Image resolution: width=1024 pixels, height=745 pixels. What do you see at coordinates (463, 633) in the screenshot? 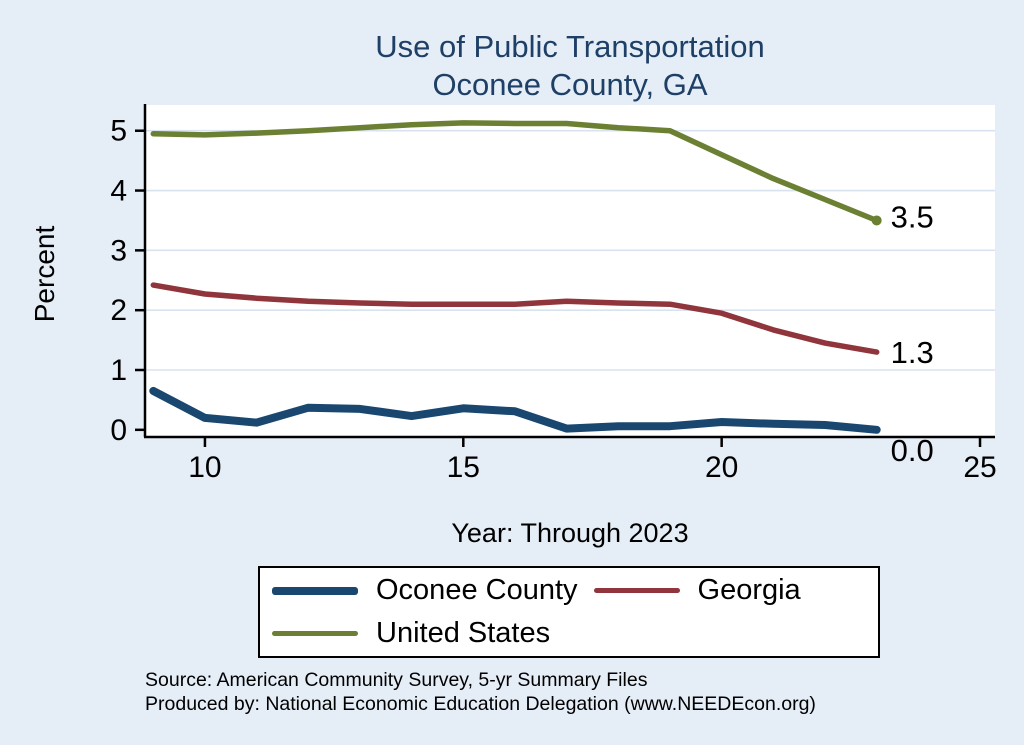
I see `legend-label-united-states: United States` at bounding box center [463, 633].